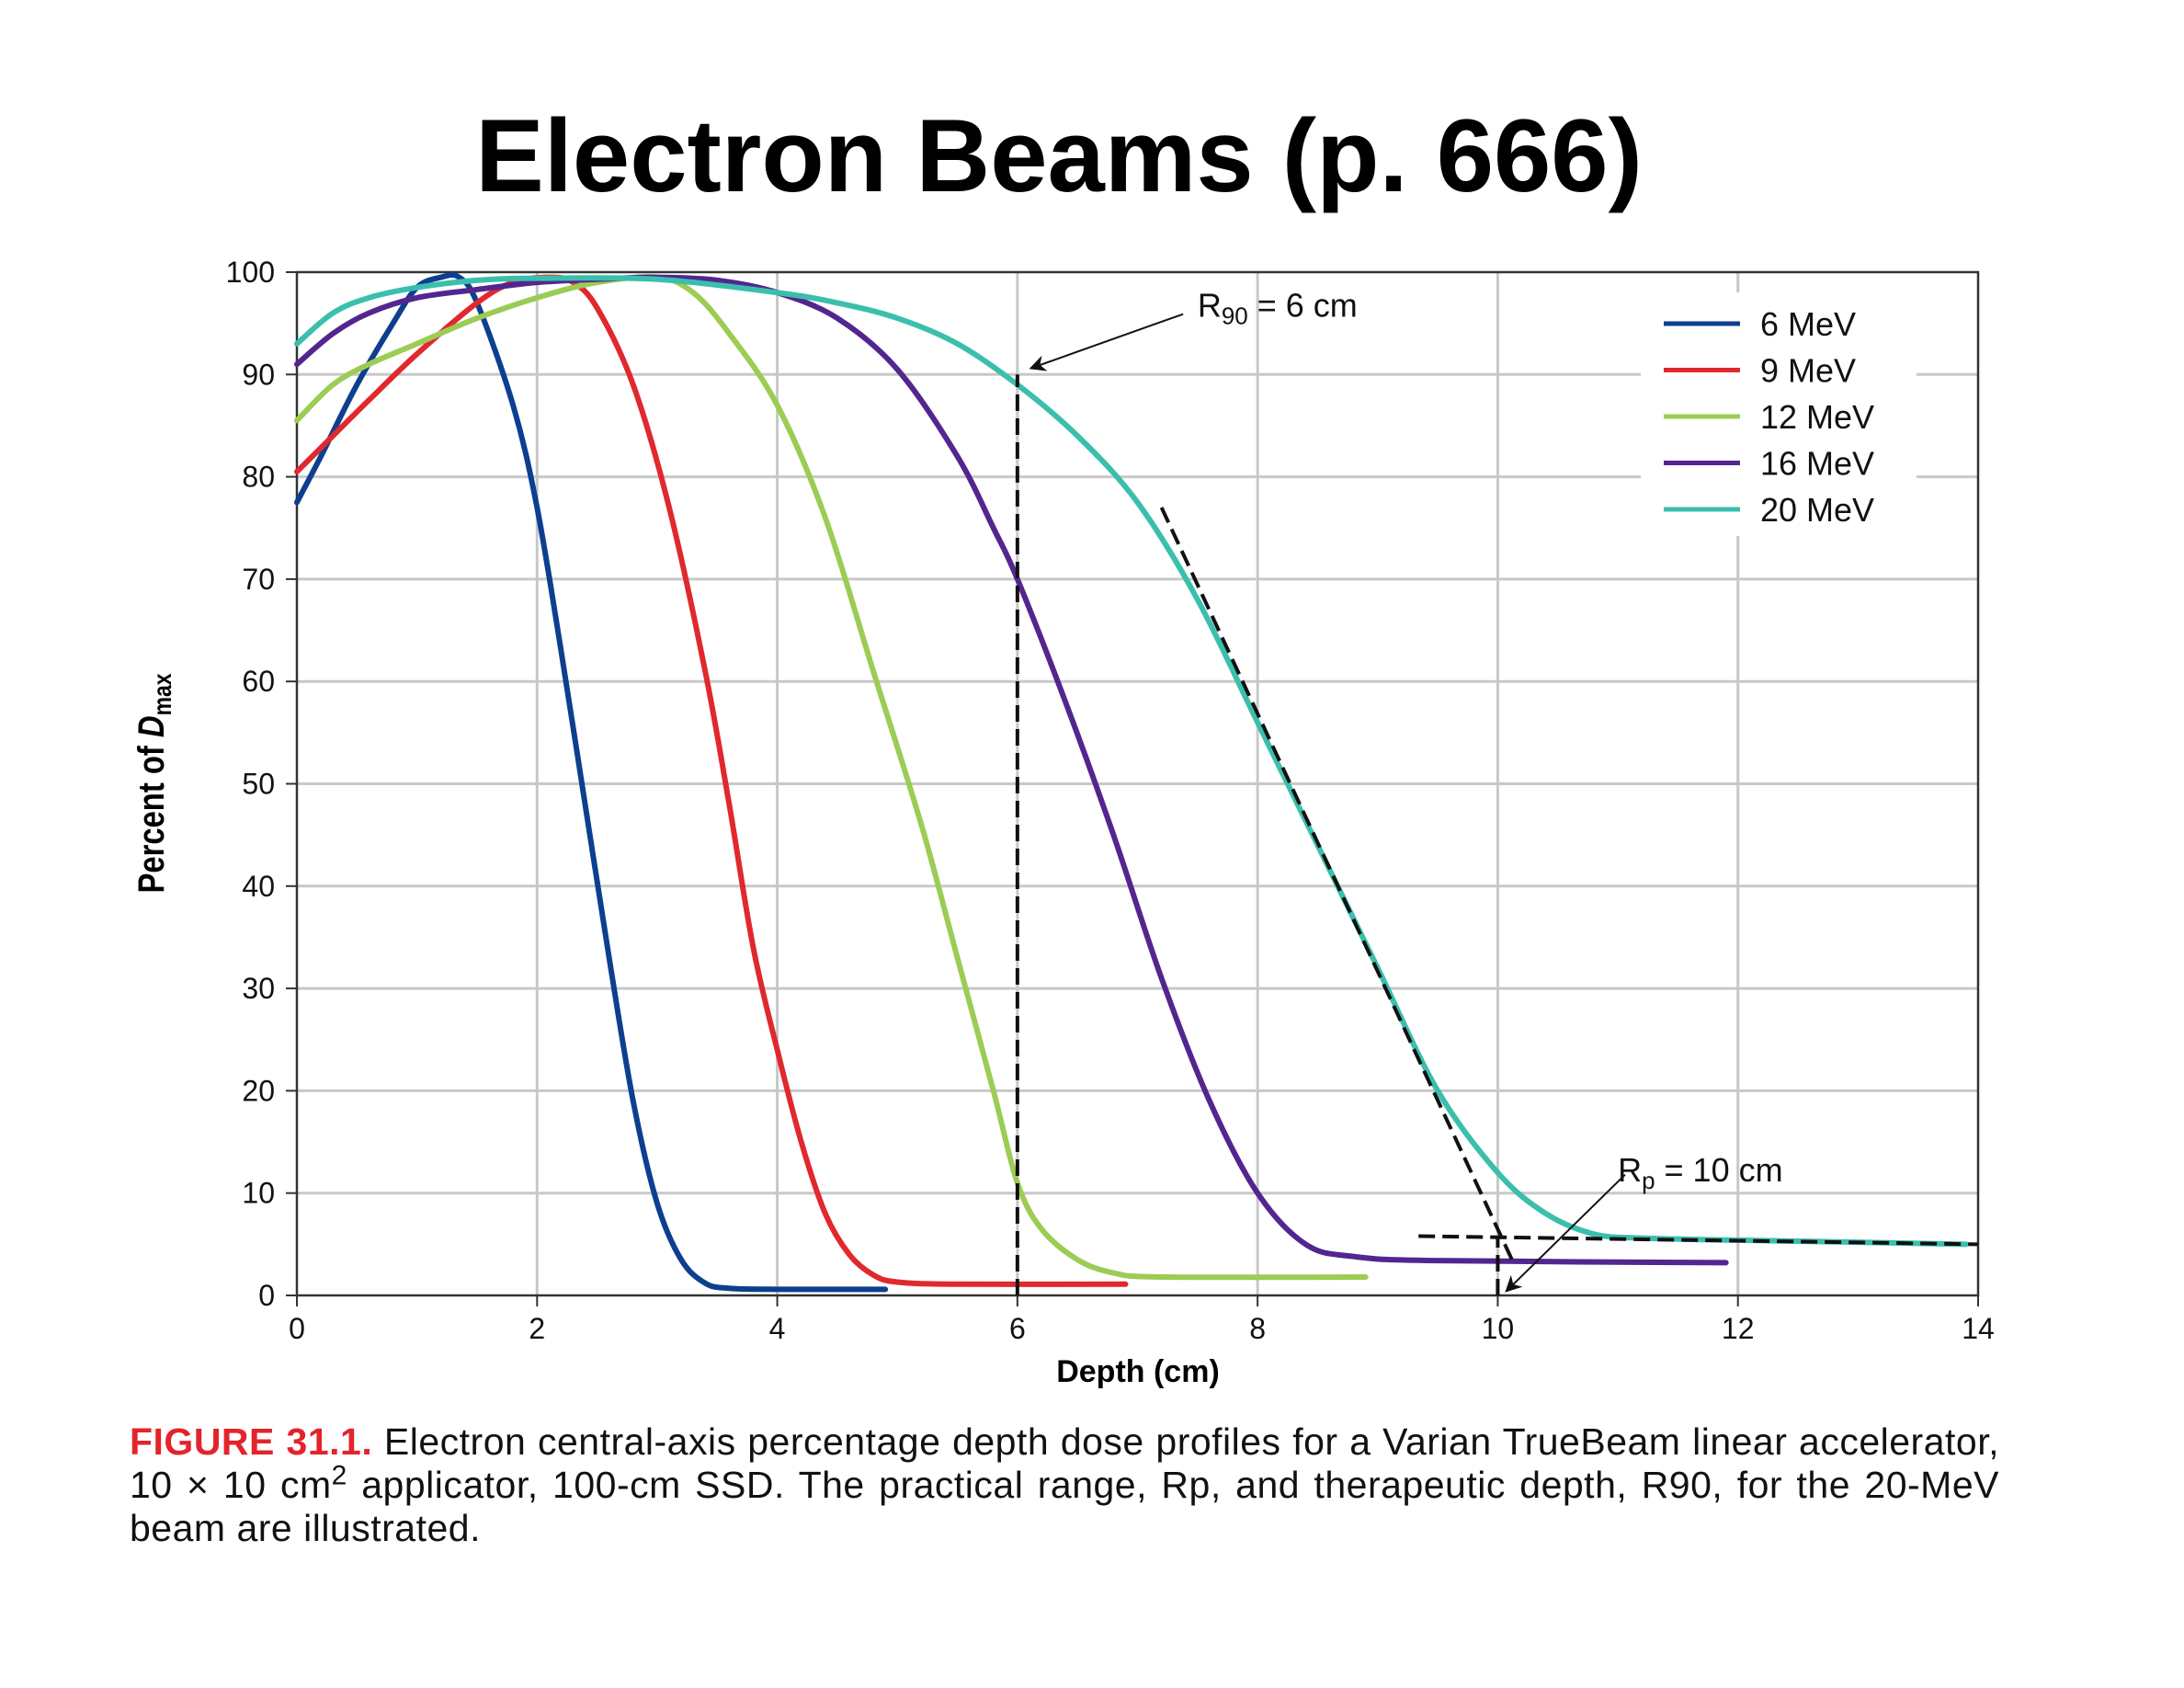 The image size is (2184, 1688). What do you see at coordinates (258, 682) in the screenshot?
I see `y-tick-label: 60` at bounding box center [258, 682].